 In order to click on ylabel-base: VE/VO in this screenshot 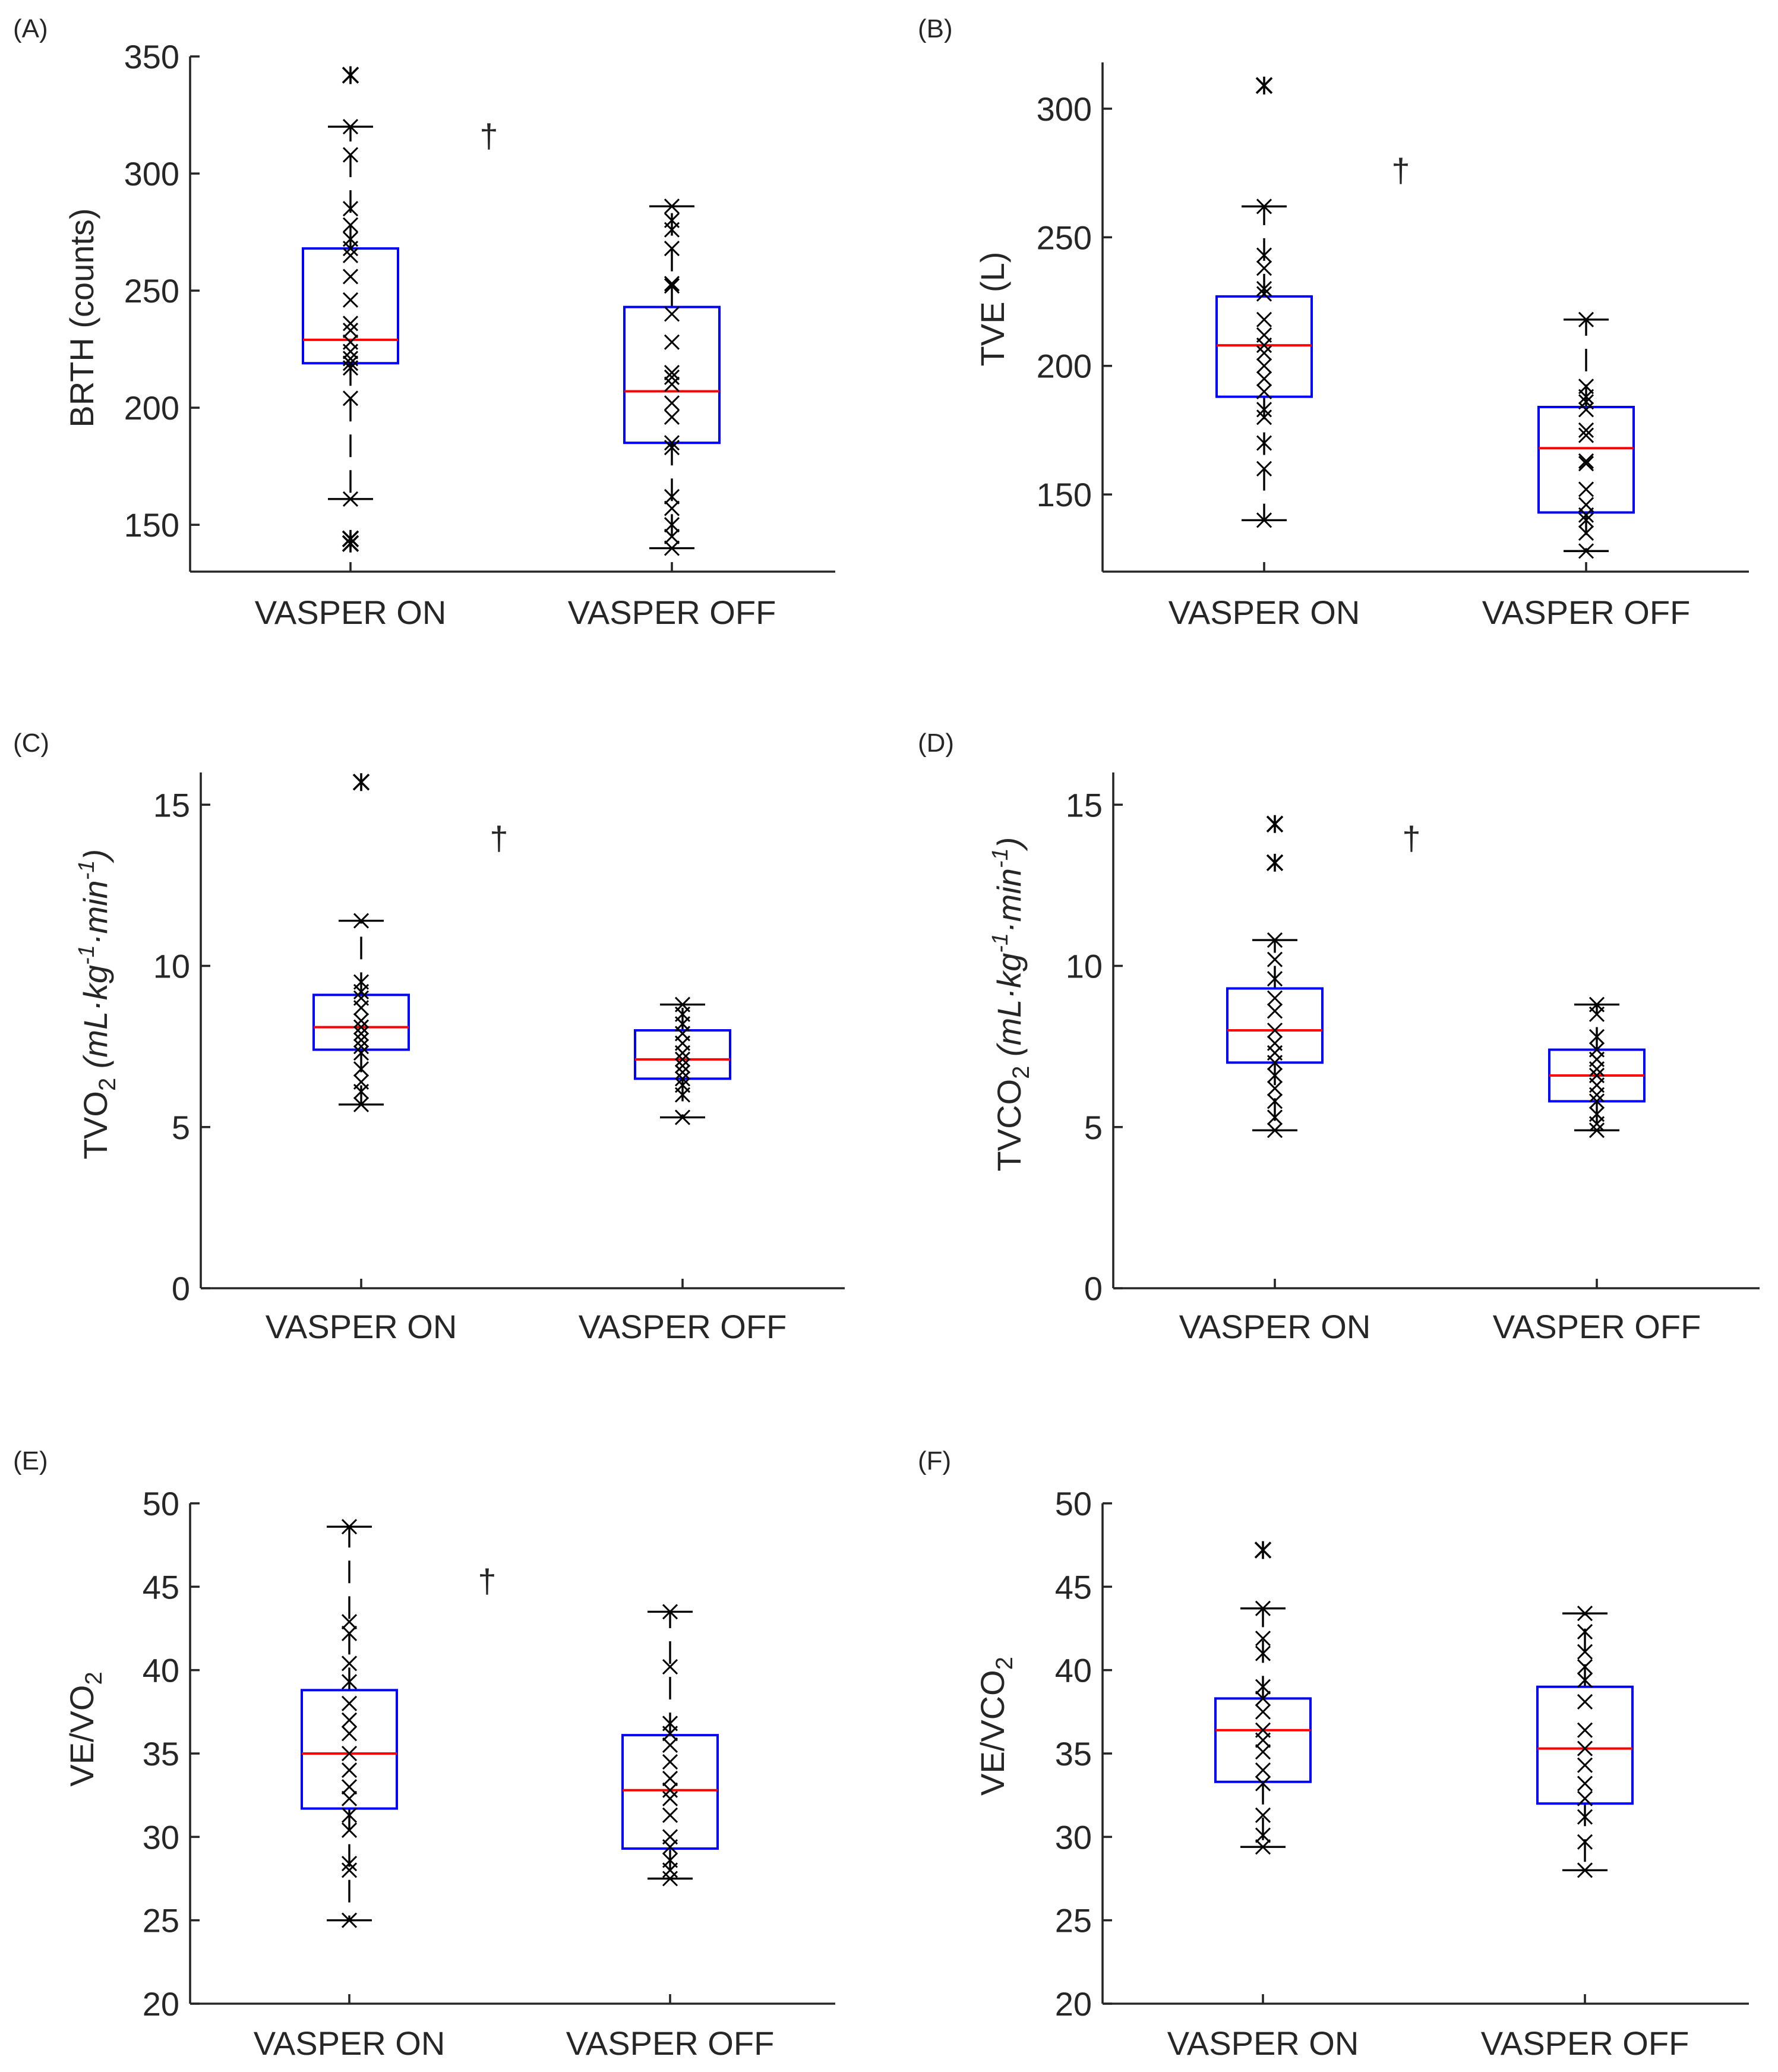, I will do `click(82, 1736)`.